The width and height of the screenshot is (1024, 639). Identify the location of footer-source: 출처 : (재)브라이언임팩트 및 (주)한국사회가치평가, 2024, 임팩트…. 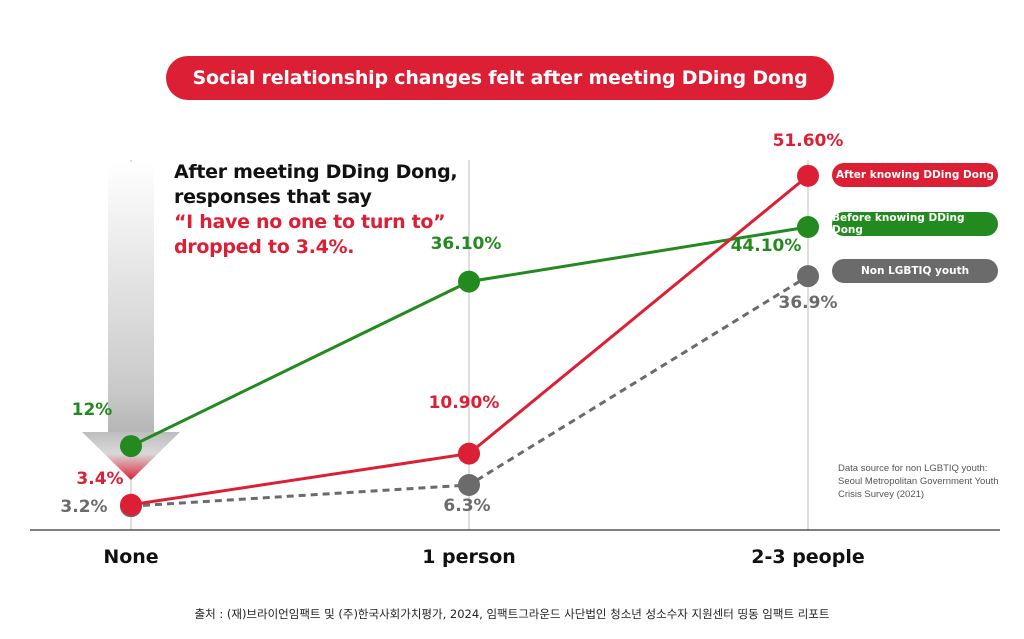
(512, 614).